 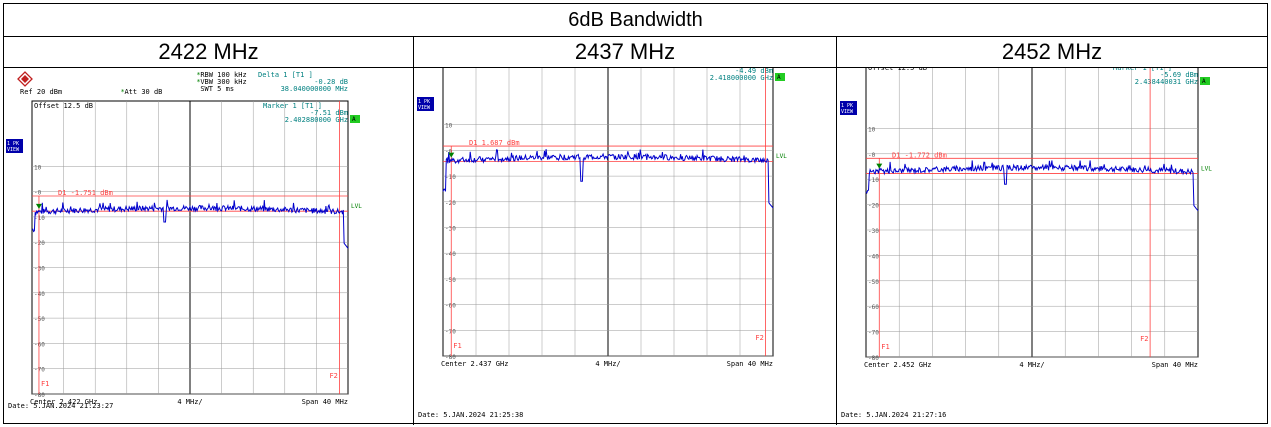 I want to click on d1-label: D1 -1.751 dBm, so click(x=85, y=193).